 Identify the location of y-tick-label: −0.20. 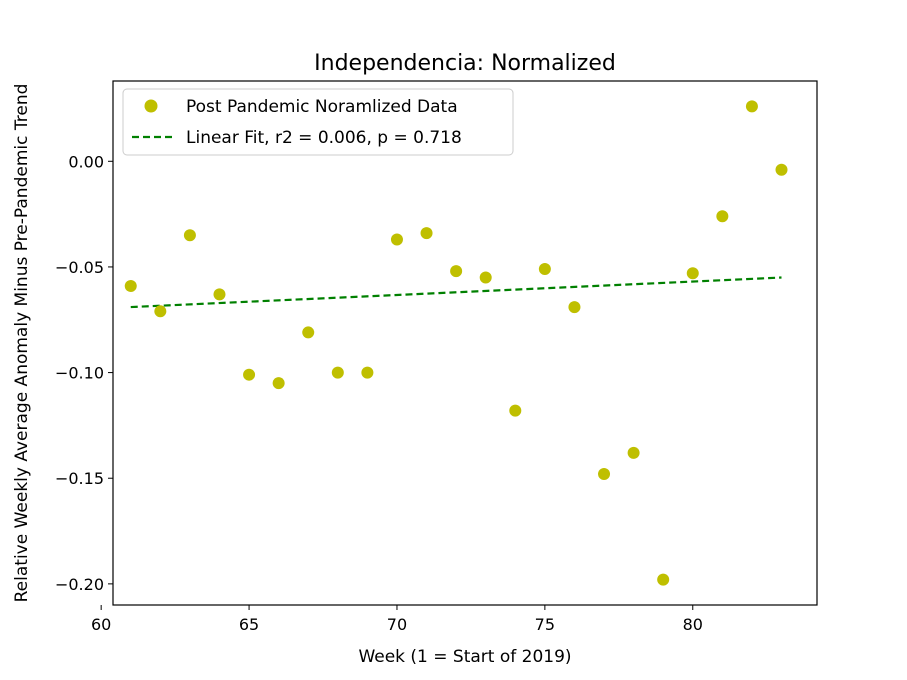
(79, 584).